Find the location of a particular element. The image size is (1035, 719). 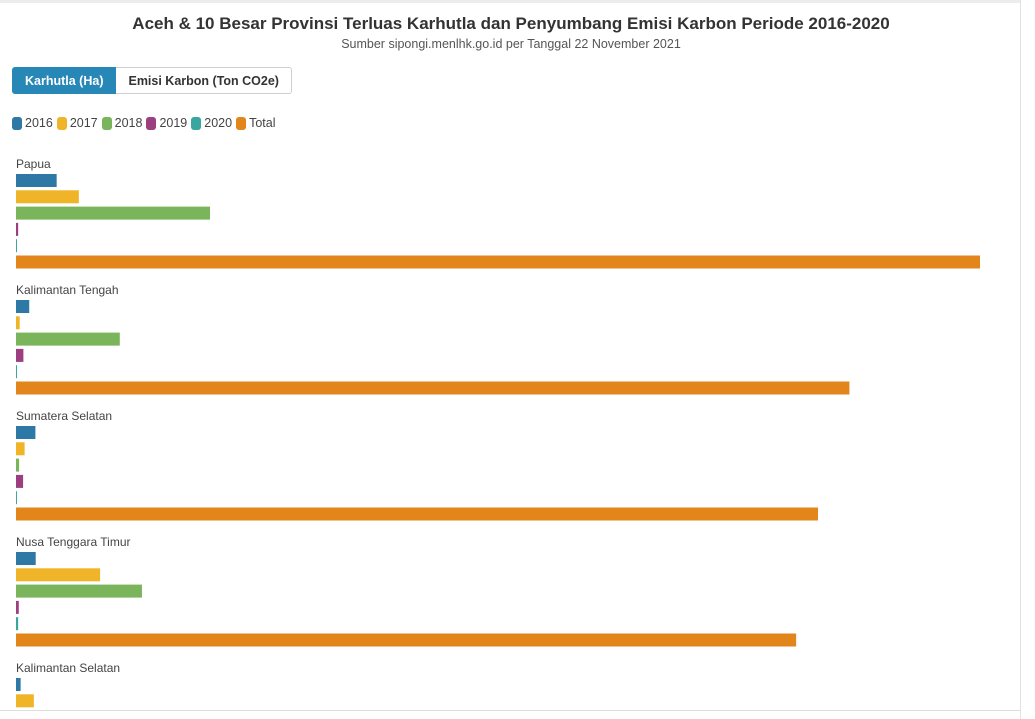

top-divider is located at coordinates (510, 1).